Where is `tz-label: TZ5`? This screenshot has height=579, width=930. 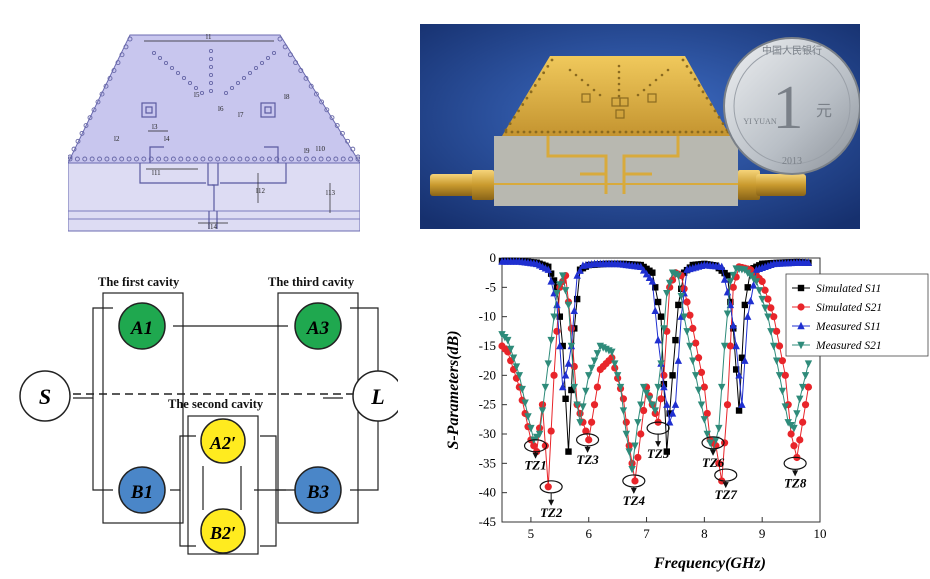
tz-label: TZ5 is located at coordinates (658, 453).